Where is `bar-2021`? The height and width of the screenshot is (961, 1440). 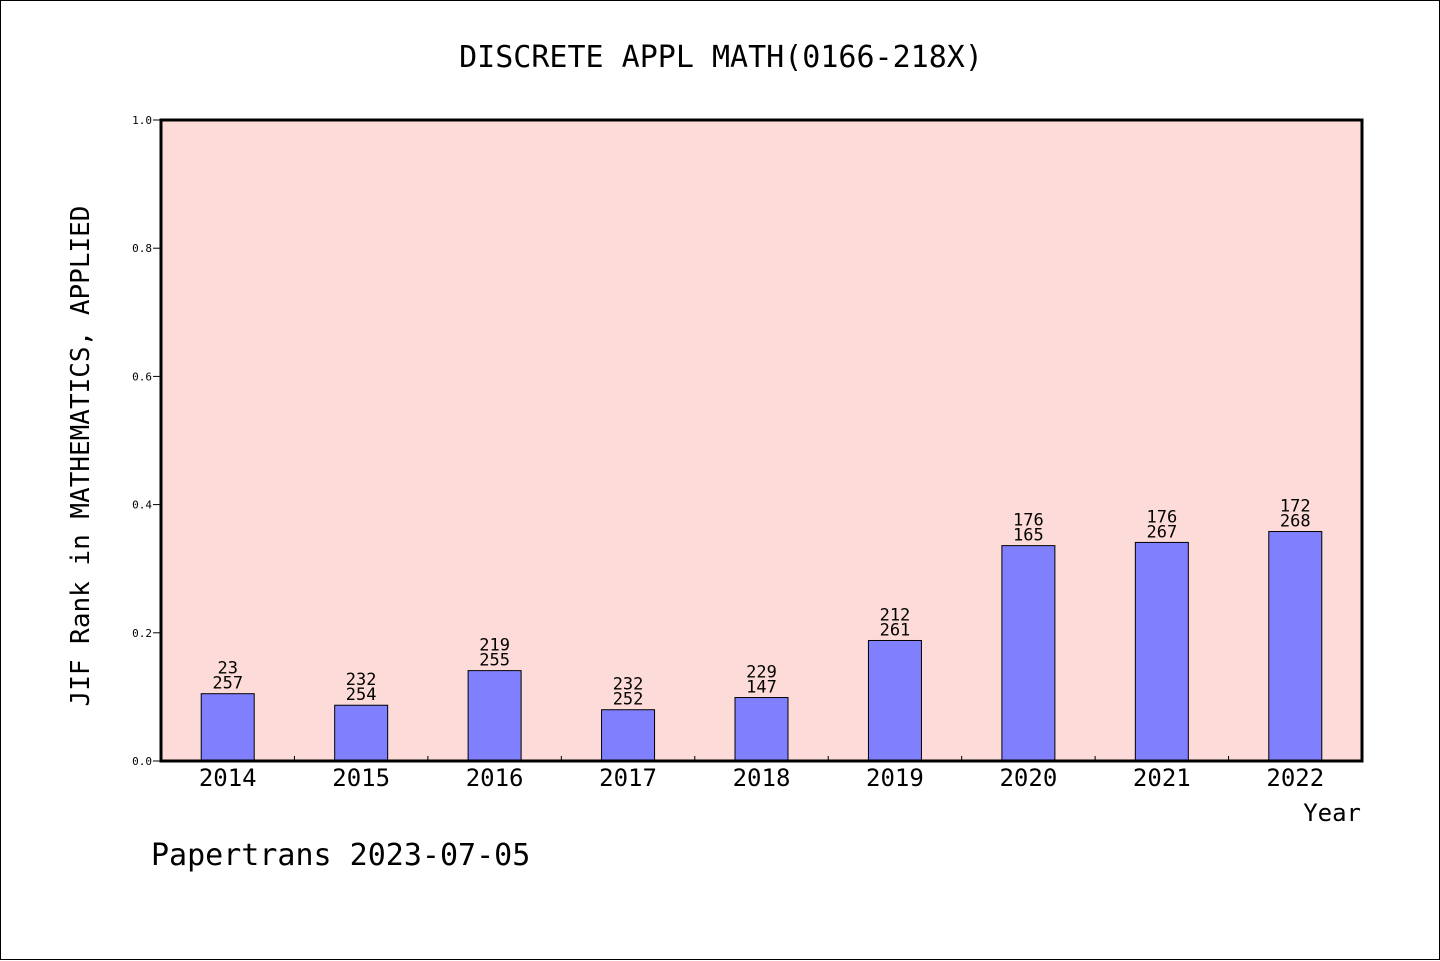
bar-2021 is located at coordinates (1161, 651).